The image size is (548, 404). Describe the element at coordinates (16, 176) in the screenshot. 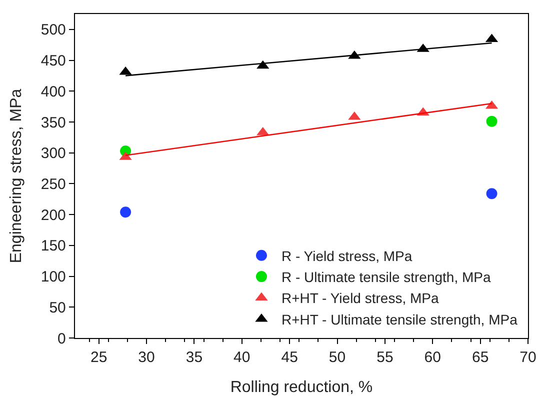

I see `y-axis-title: Engineering stress, MPa` at that location.